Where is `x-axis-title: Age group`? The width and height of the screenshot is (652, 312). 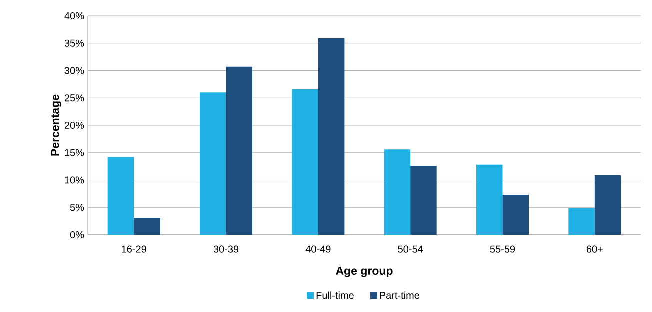 x-axis-title: Age group is located at coordinates (364, 272).